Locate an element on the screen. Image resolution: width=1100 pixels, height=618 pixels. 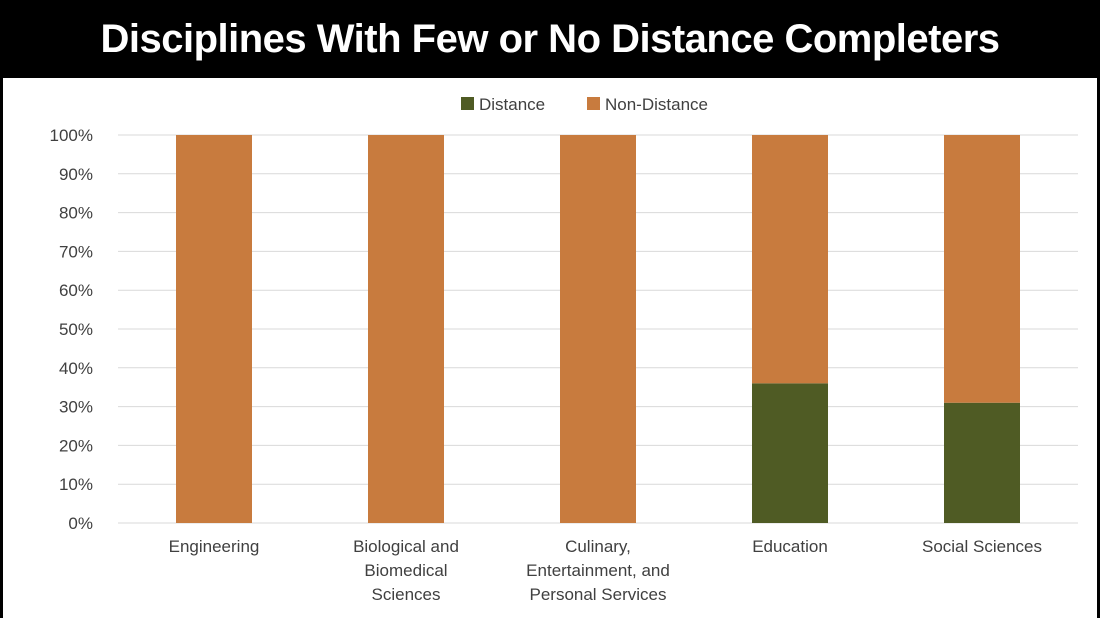
x-tick-label: Culinary, is located at coordinates (598, 546).